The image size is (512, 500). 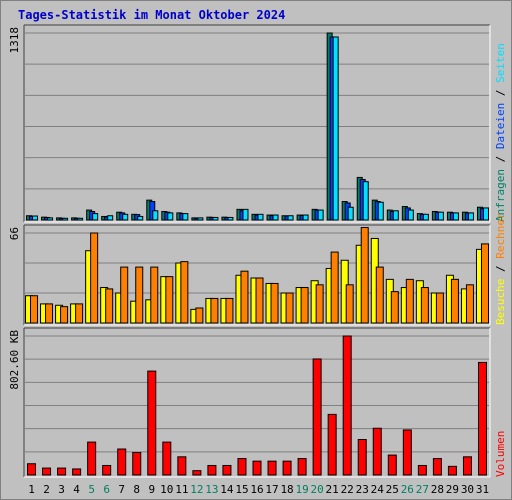 I want to click on x-tick-label-2: 2, so click(x=46, y=489).